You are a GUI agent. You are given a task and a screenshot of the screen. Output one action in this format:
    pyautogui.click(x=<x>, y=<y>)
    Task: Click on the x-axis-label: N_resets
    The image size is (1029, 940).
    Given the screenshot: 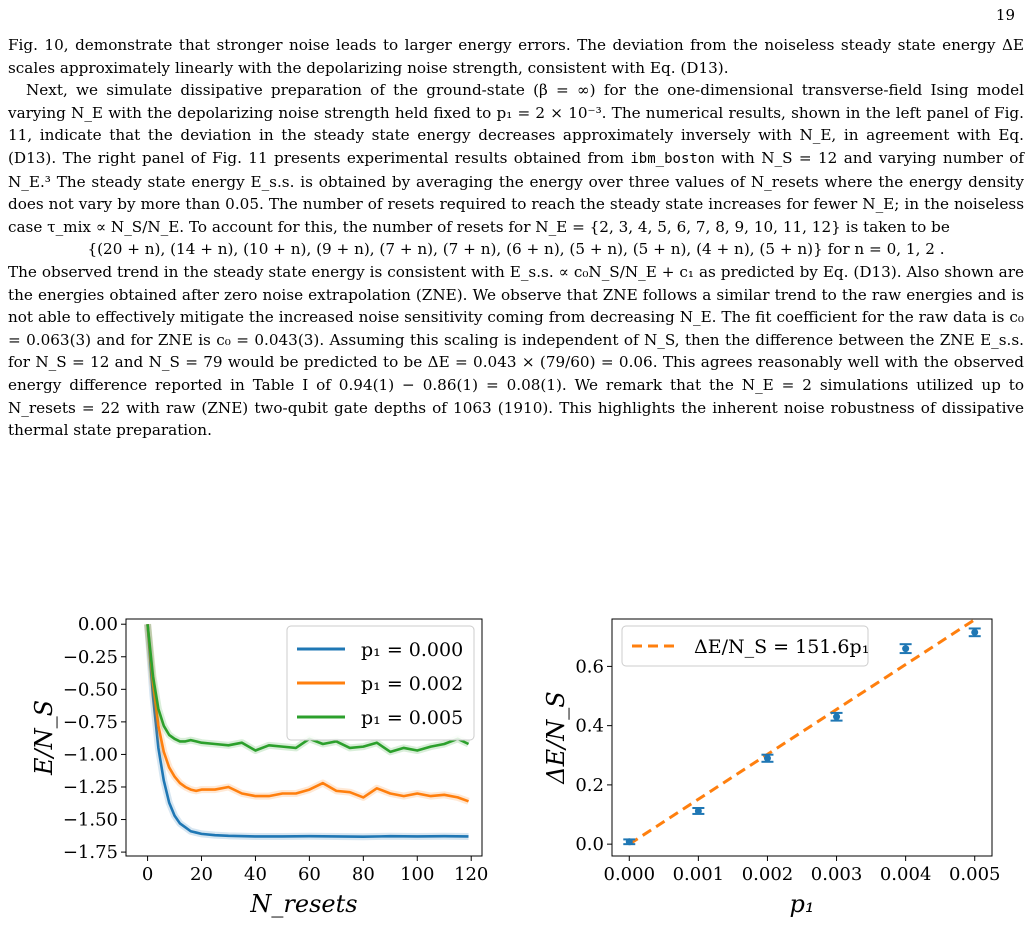 What is the action you would take?
    pyautogui.click(x=303, y=904)
    